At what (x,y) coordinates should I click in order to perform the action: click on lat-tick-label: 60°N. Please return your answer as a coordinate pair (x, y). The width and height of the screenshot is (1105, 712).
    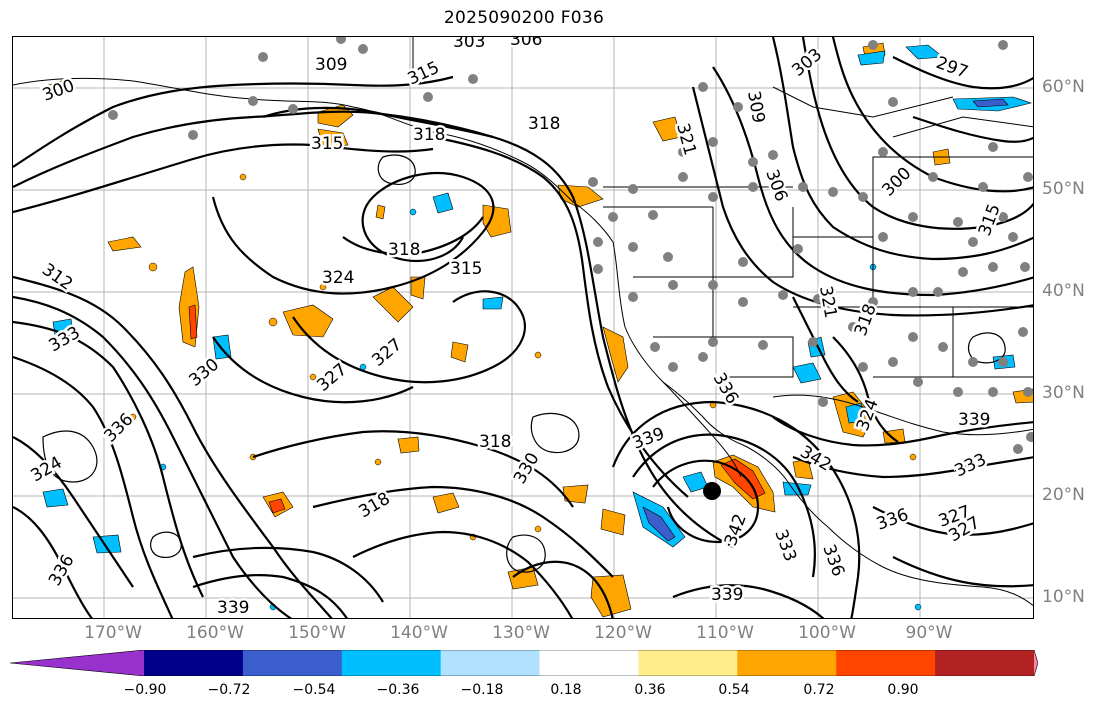
    Looking at the image, I should click on (1063, 87).